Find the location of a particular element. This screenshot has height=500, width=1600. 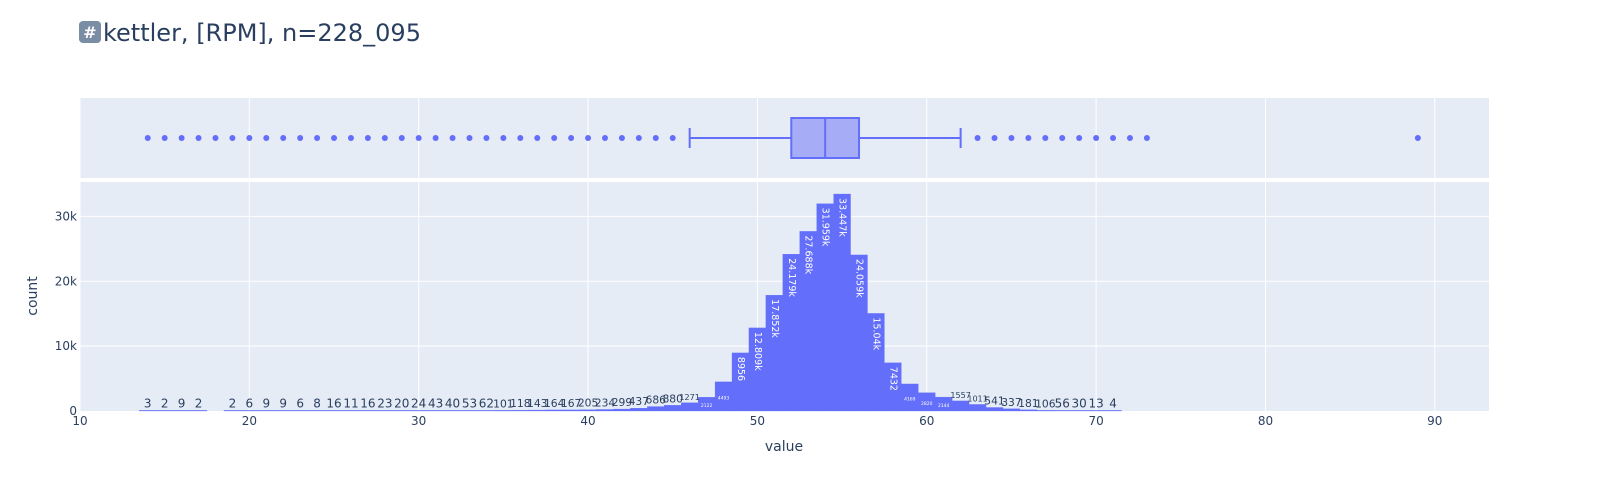

x-axis-label: value is located at coordinates (784, 447).